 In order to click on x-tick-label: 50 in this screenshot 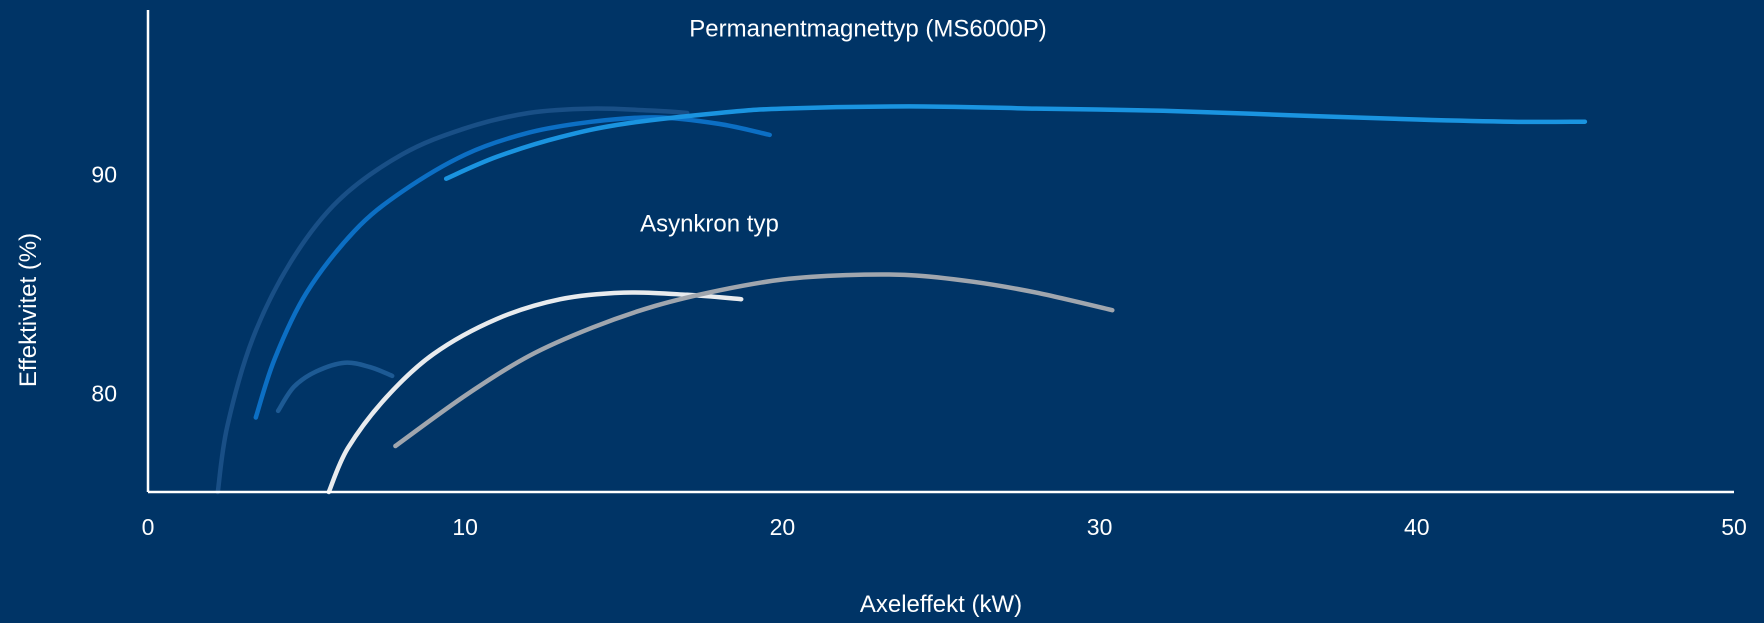, I will do `click(1734, 527)`.